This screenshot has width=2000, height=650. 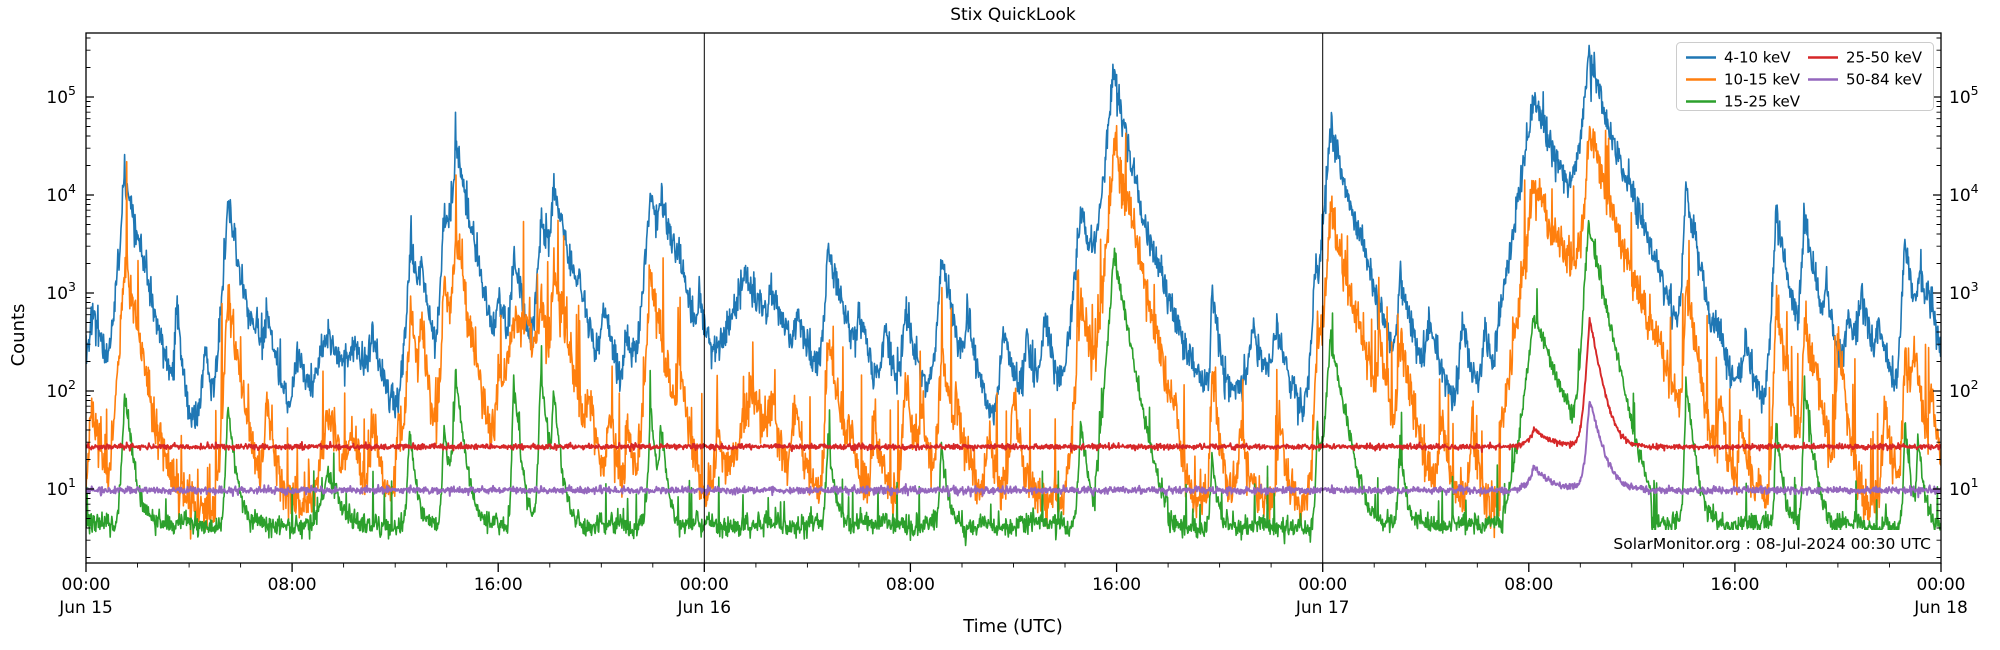 I want to click on watermark-bbox, so click(x=1773, y=542).